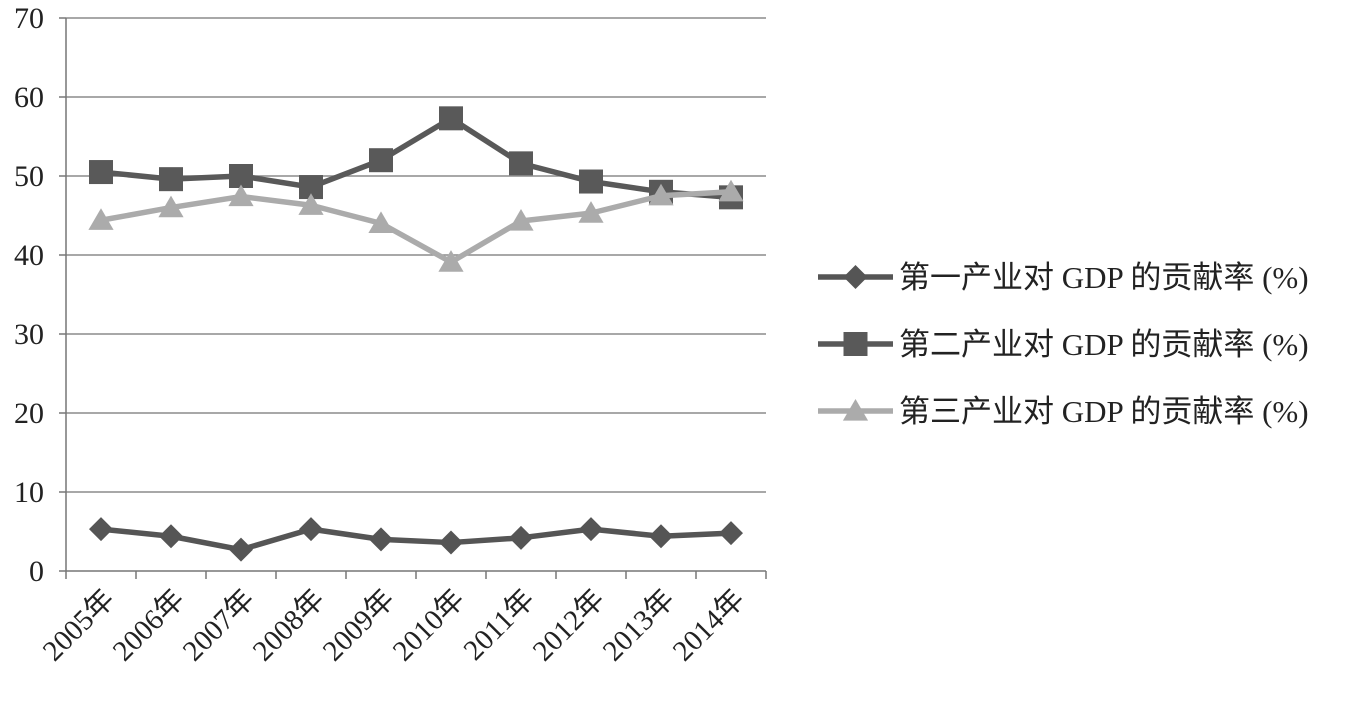 The height and width of the screenshot is (702, 1370). I want to click on legend-label: 第二产业对 GDP 的贡献率 (%), so click(1104, 344).